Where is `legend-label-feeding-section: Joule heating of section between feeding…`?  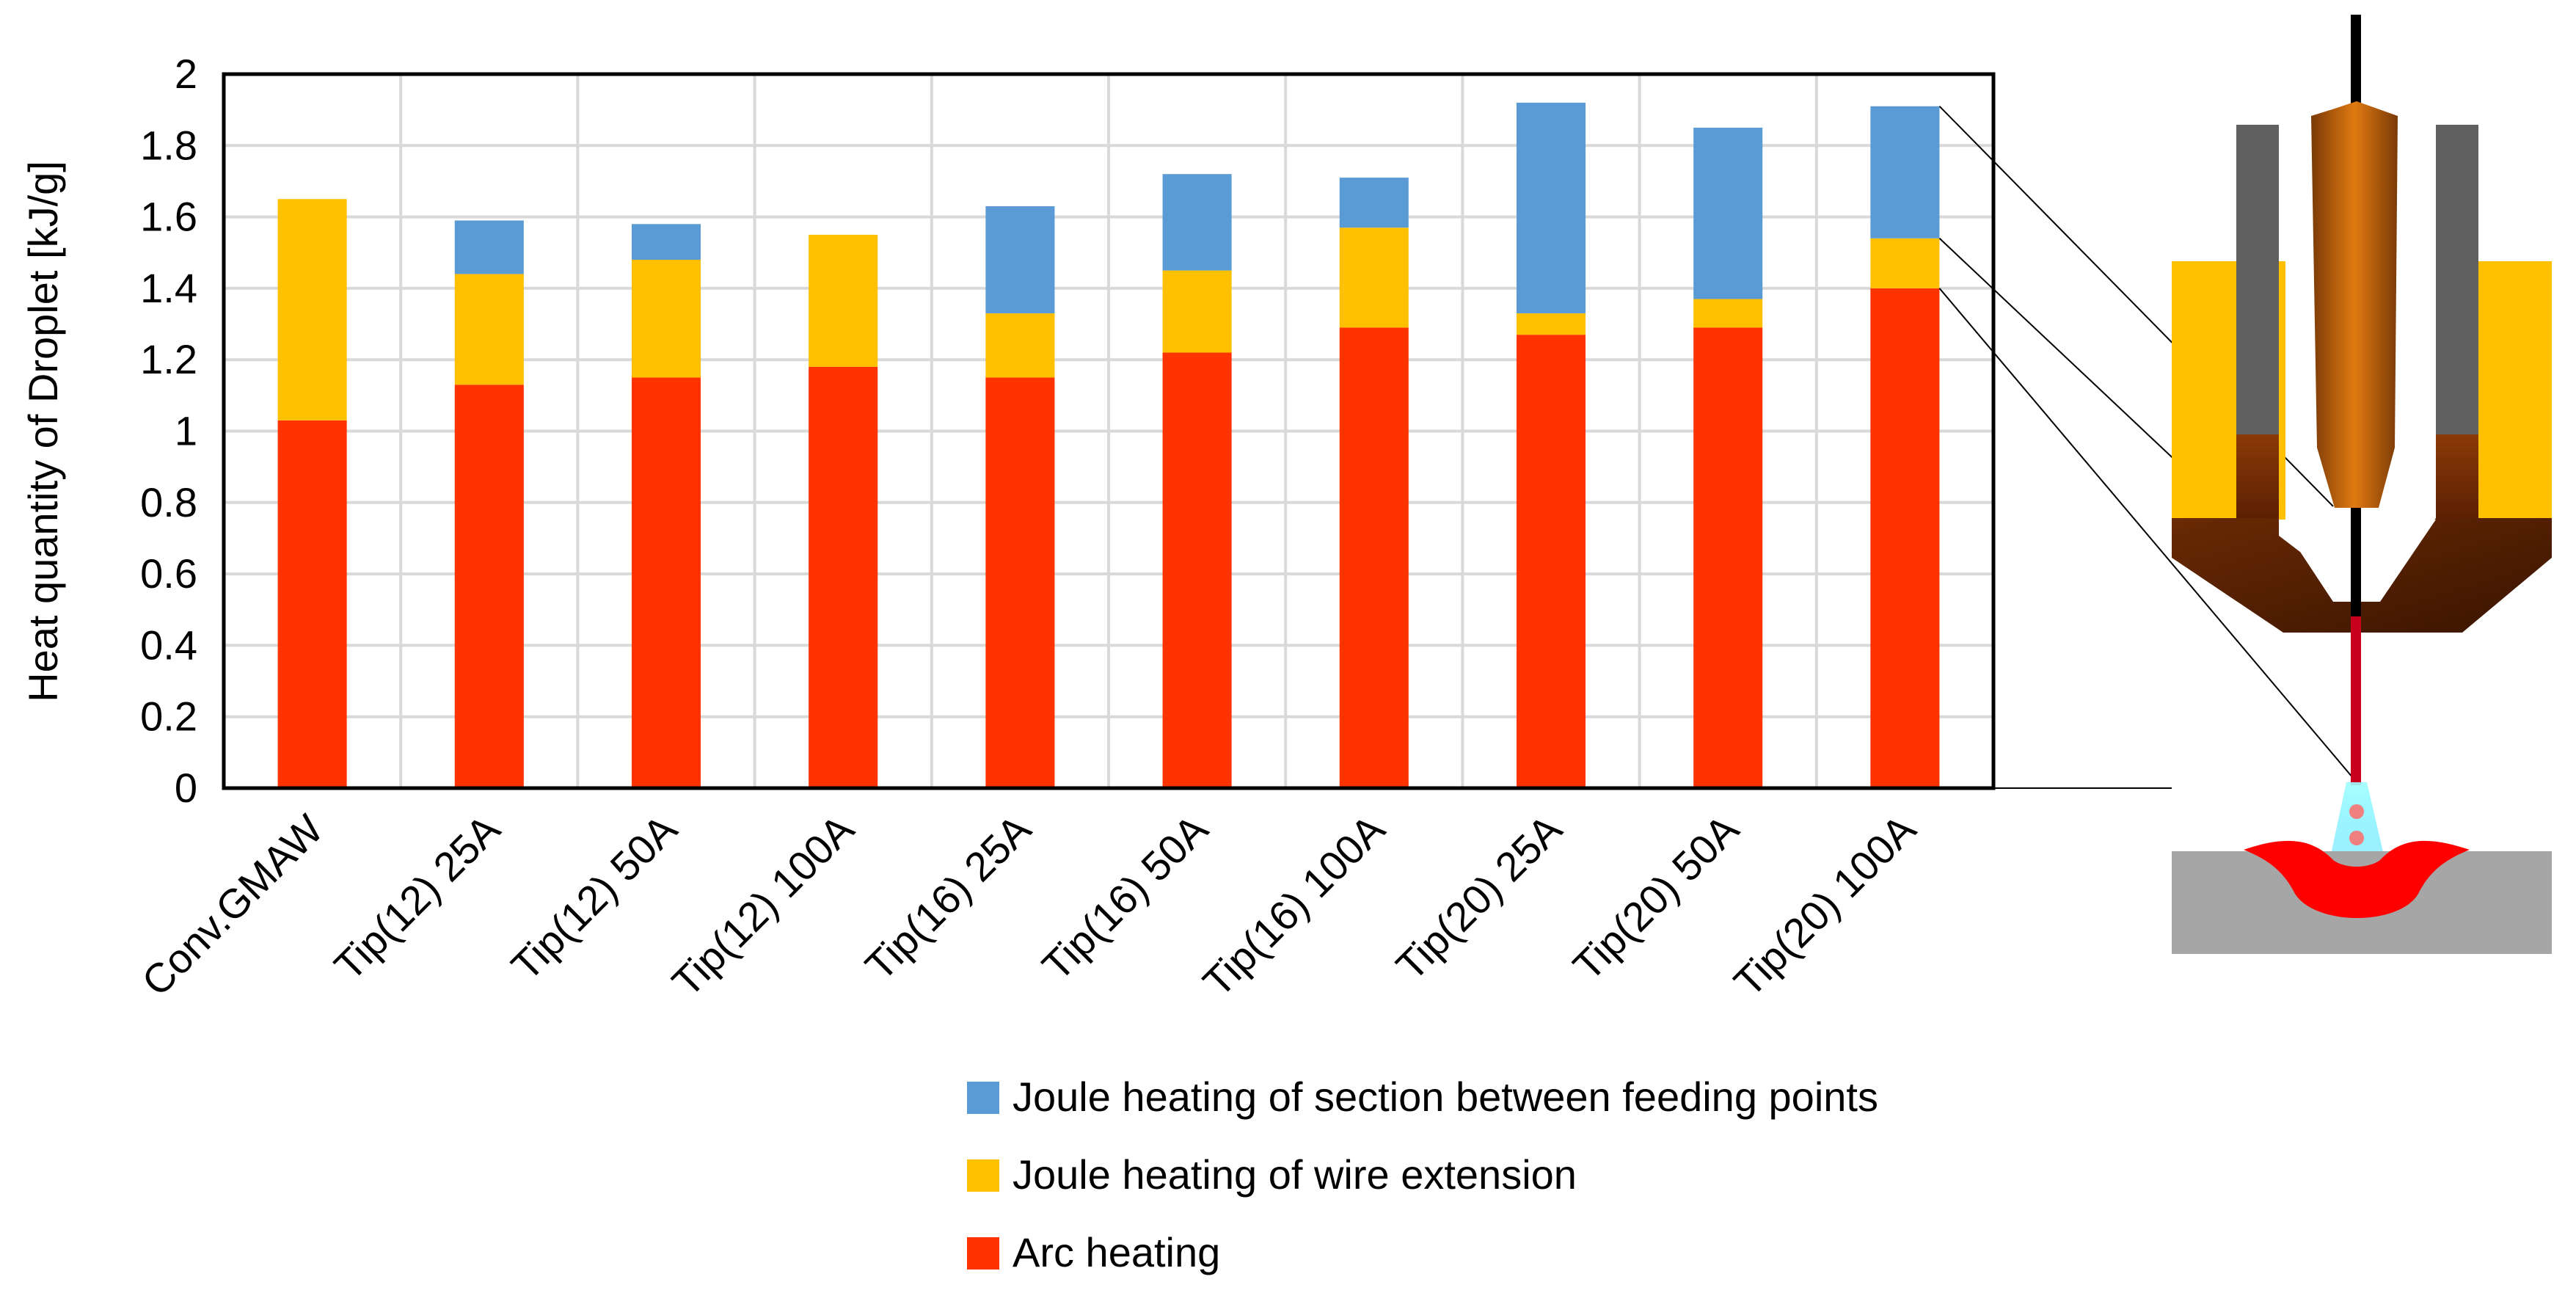 legend-label-feeding-section: Joule heating of section between feeding… is located at coordinates (1445, 1097).